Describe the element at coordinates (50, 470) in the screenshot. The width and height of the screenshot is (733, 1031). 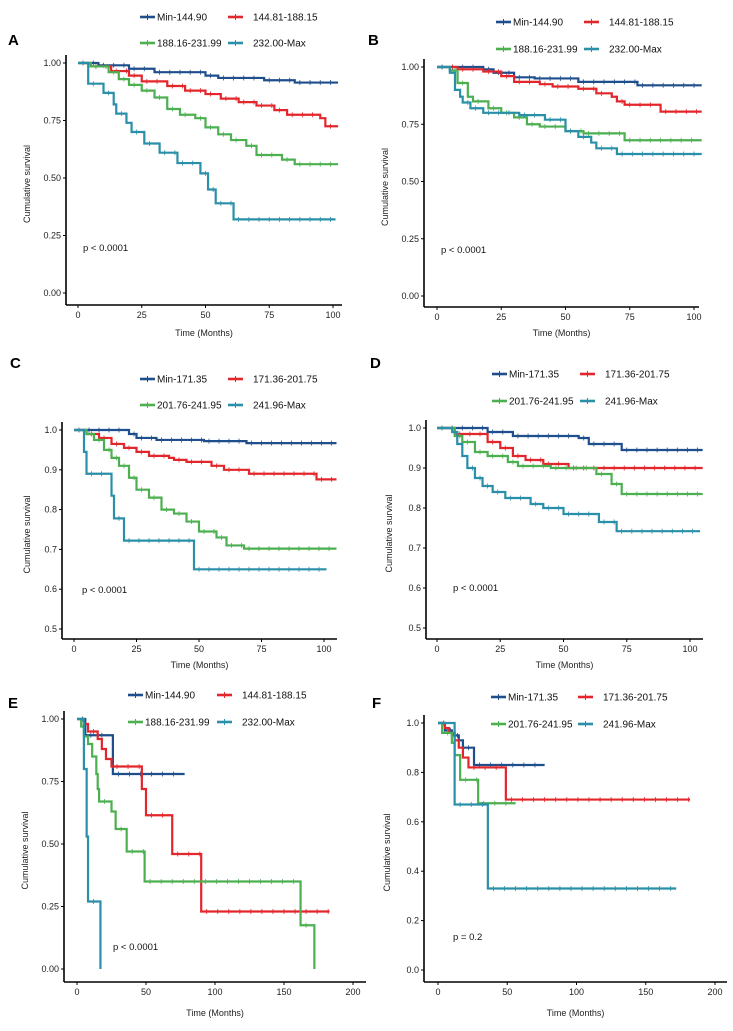
I see `y-tick-label: 0.9` at that location.